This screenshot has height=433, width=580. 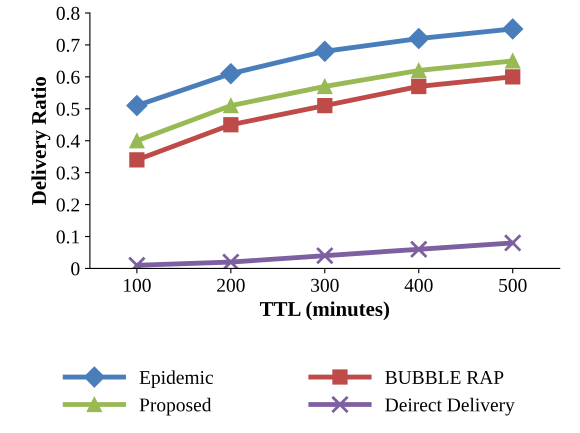 I want to click on legend-label: Proposed, so click(x=176, y=407).